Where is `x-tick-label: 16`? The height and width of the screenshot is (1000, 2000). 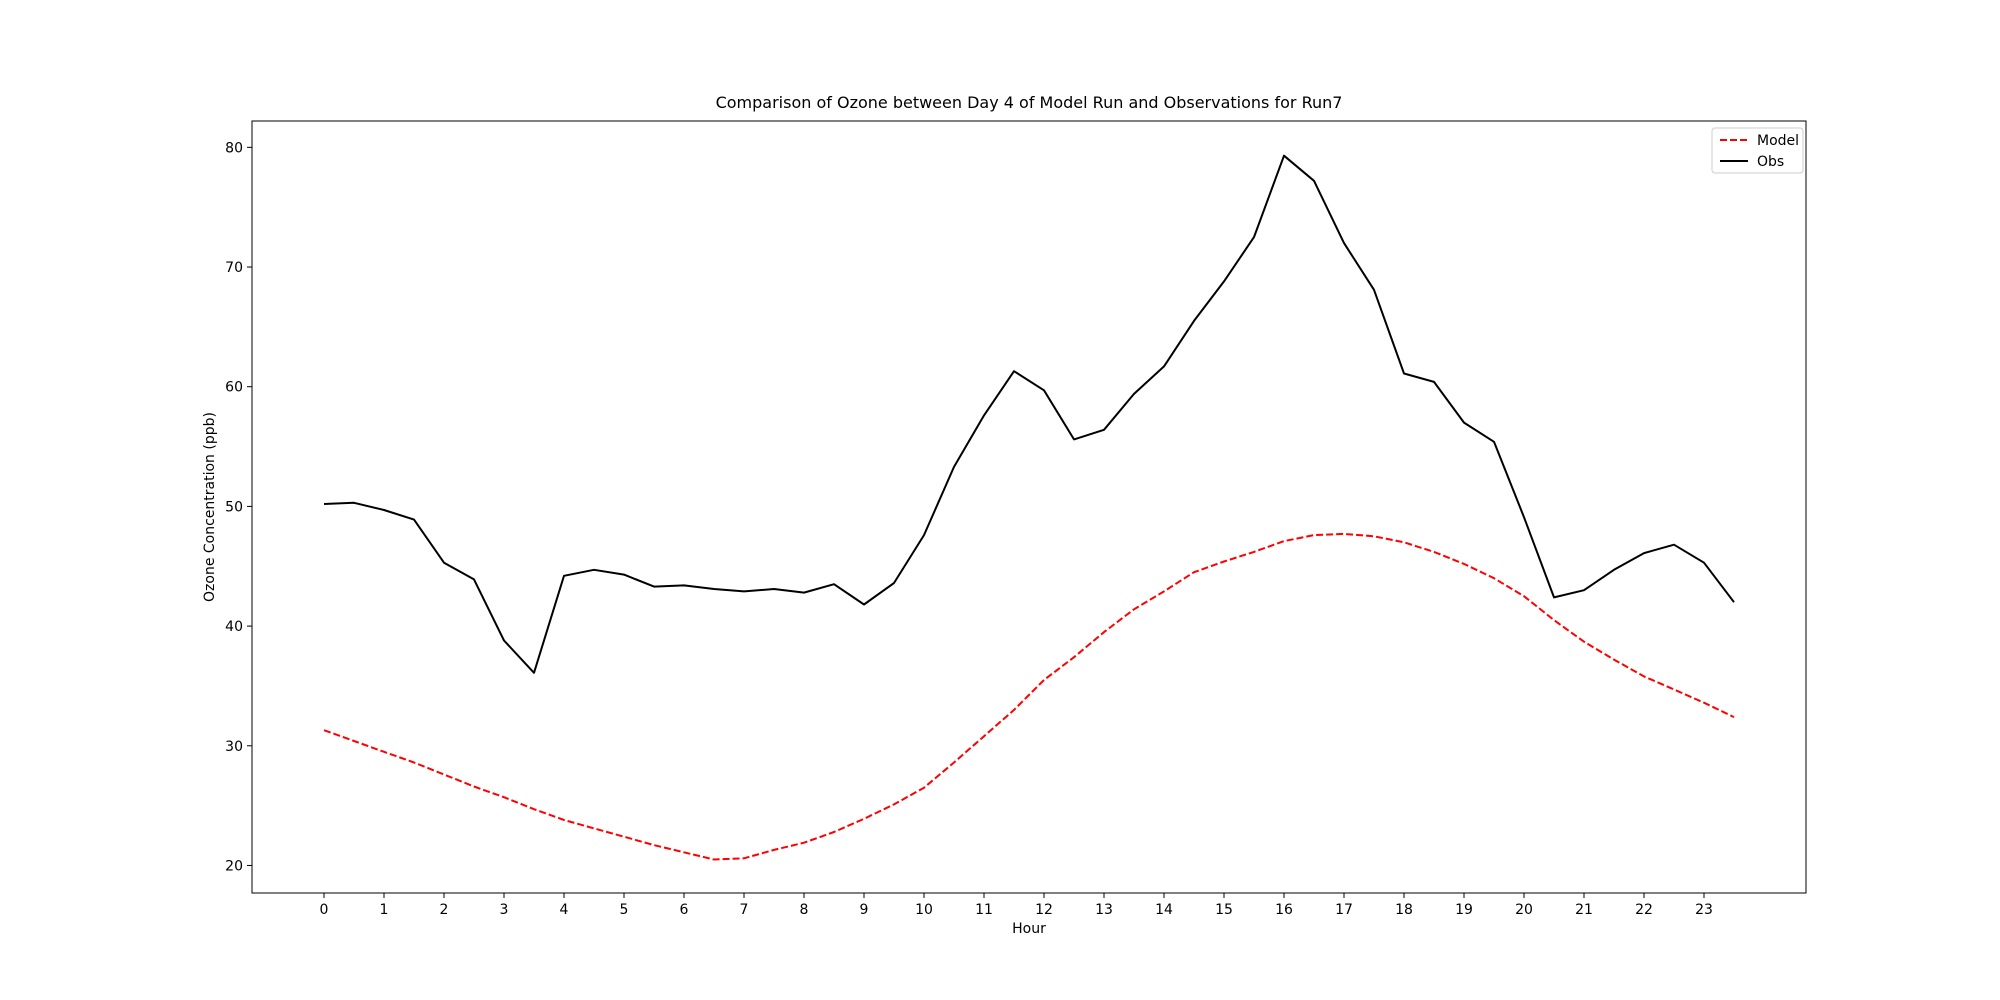 x-tick-label: 16 is located at coordinates (1284, 910).